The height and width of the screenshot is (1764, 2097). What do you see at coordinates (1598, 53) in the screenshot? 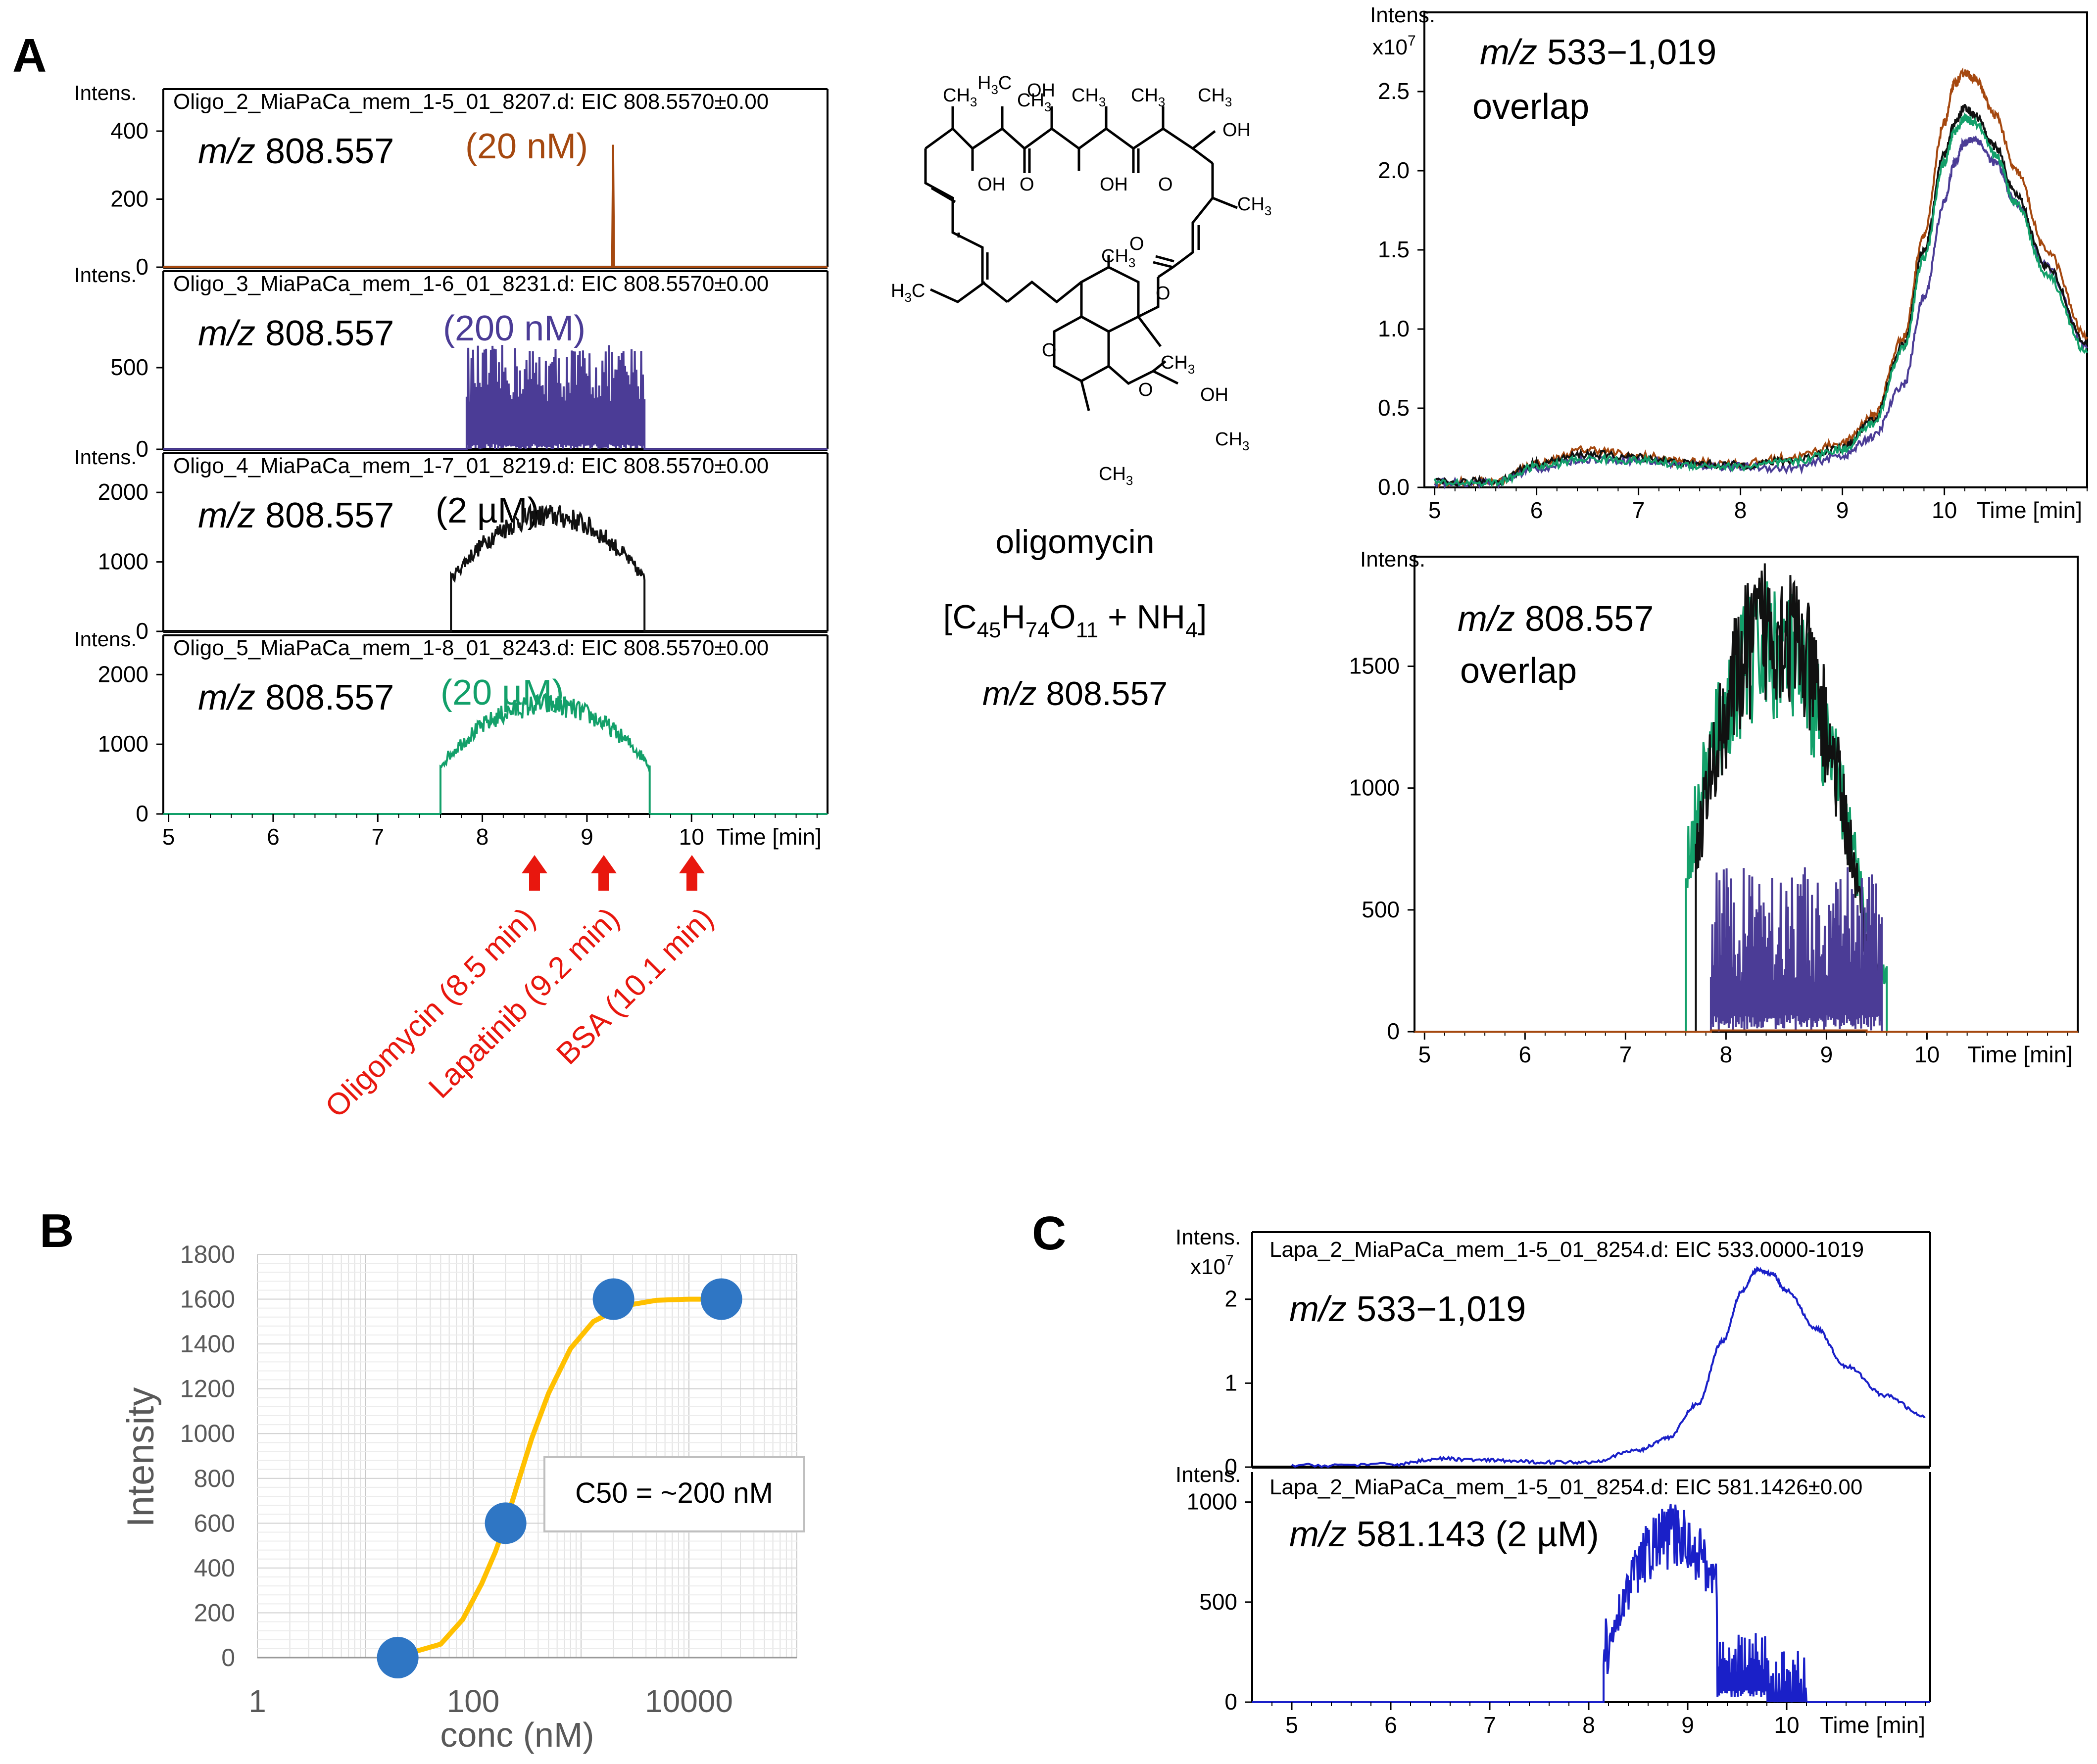
I see `tic-mz-label: m/z 533−1,019` at bounding box center [1598, 53].